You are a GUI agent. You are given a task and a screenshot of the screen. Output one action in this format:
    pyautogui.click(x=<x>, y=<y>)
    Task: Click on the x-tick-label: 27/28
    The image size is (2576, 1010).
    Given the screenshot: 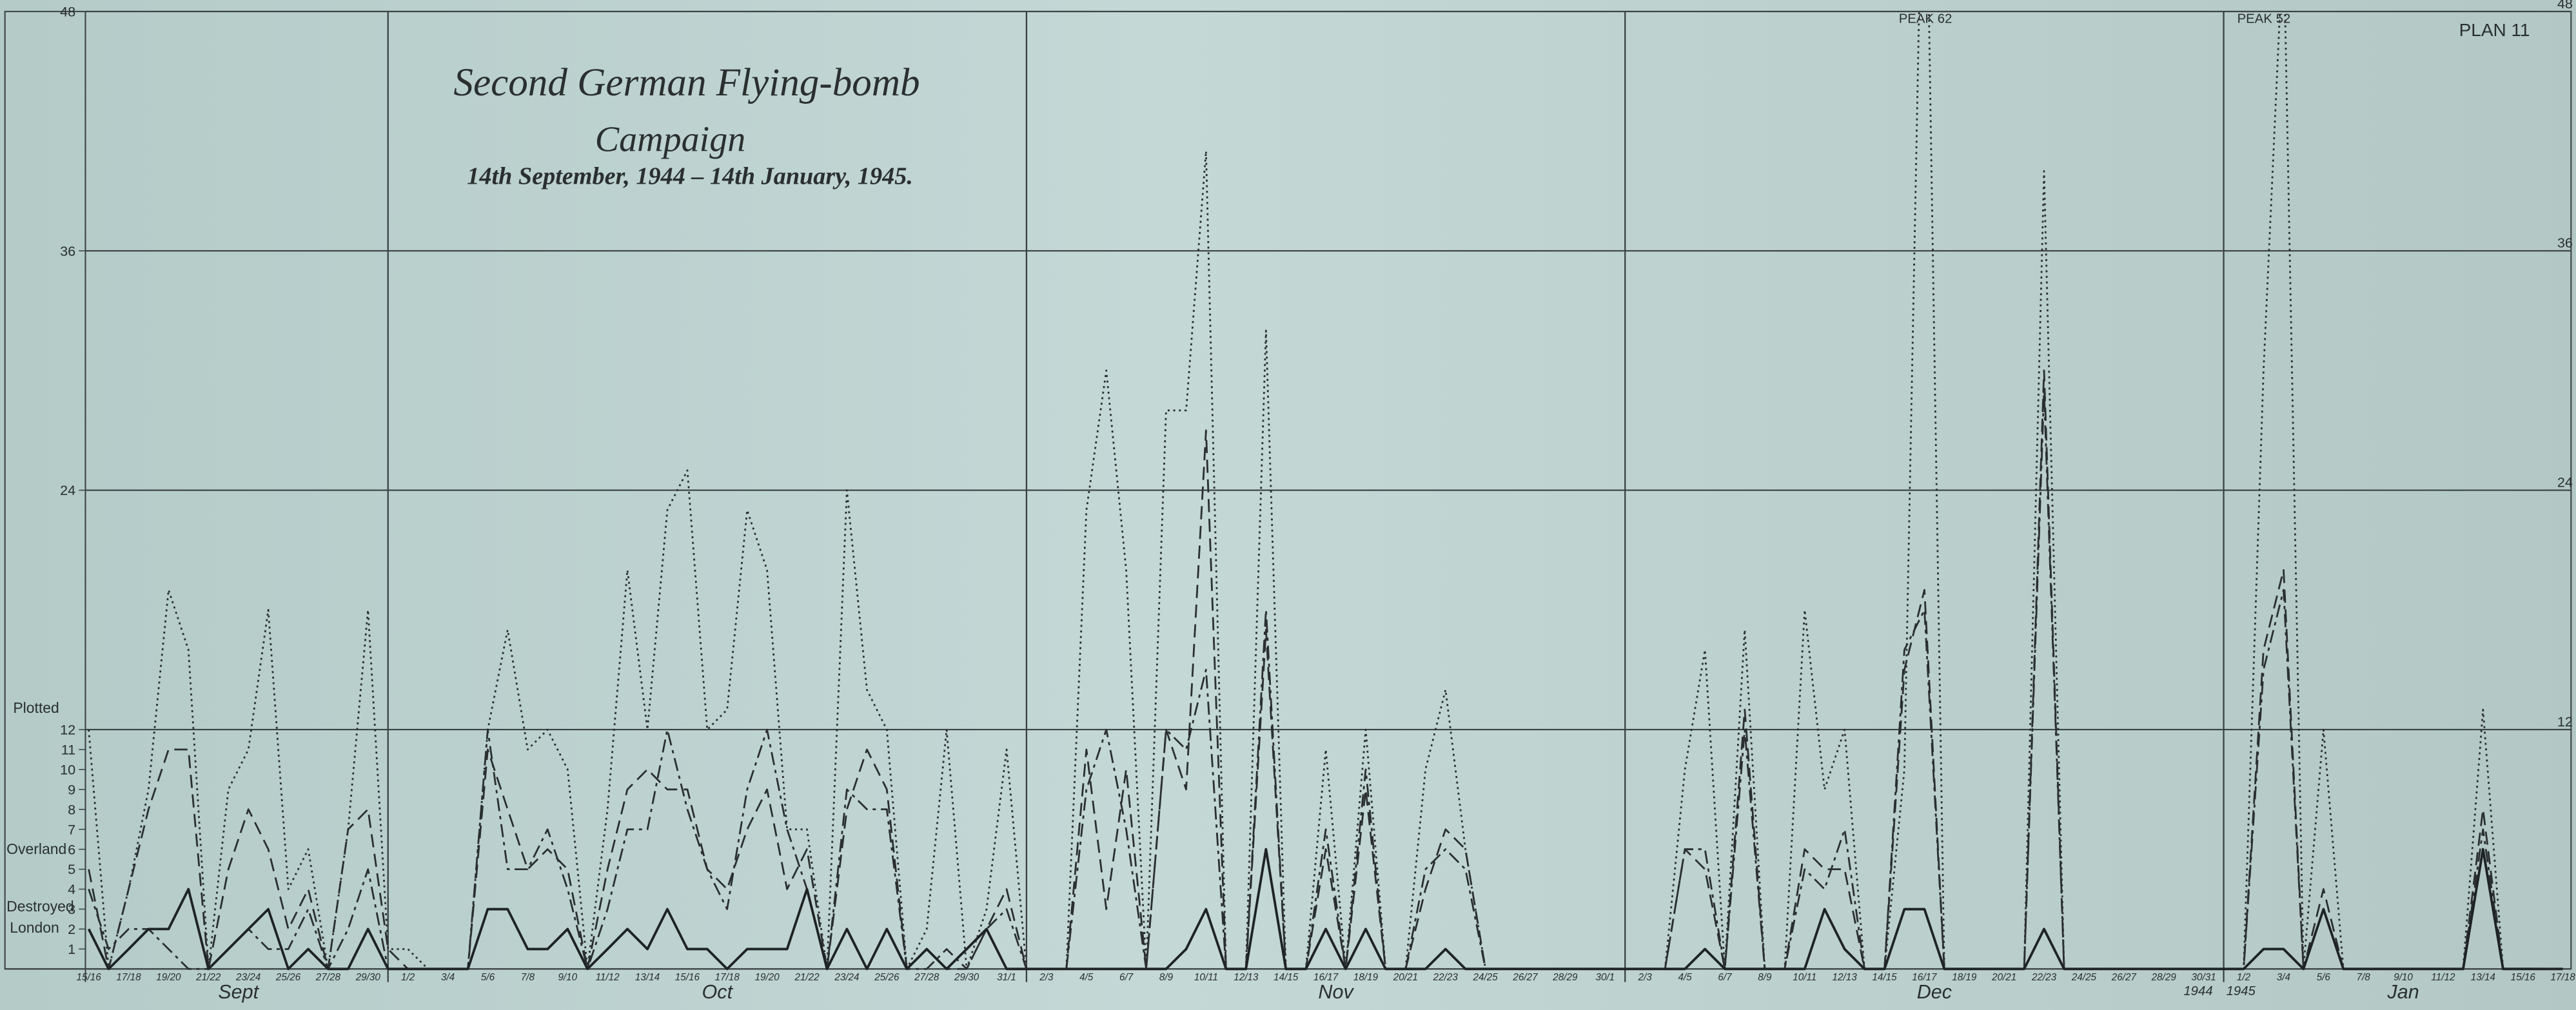 What is the action you would take?
    pyautogui.click(x=328, y=977)
    